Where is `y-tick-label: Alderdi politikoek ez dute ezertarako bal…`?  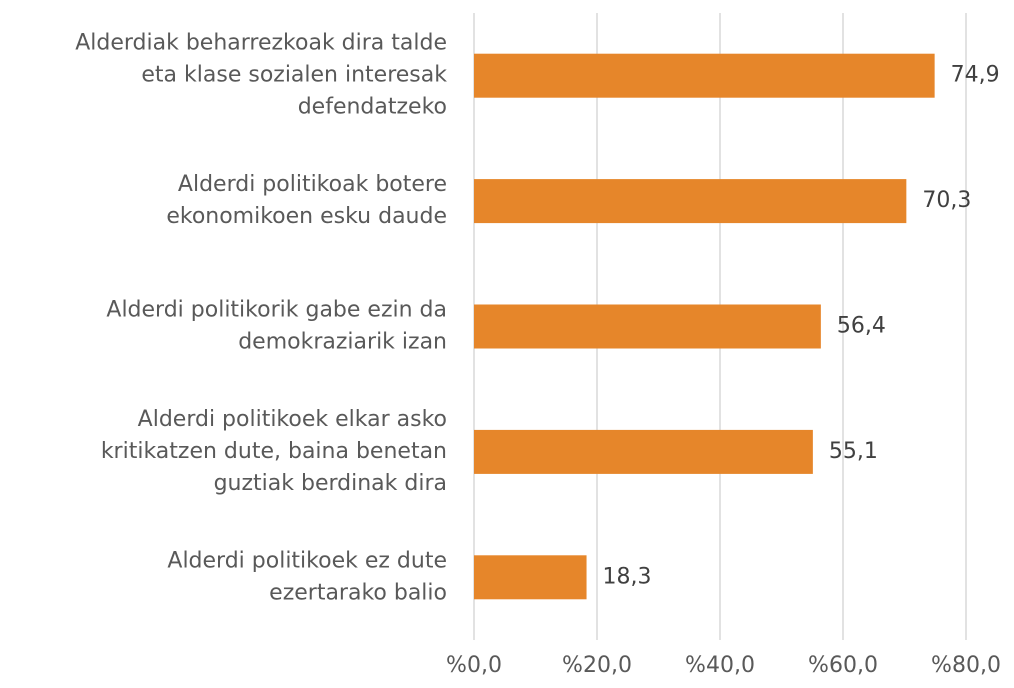
y-tick-label: Alderdi politikoek ez dute ezertarako bal… is located at coordinates (307, 576).